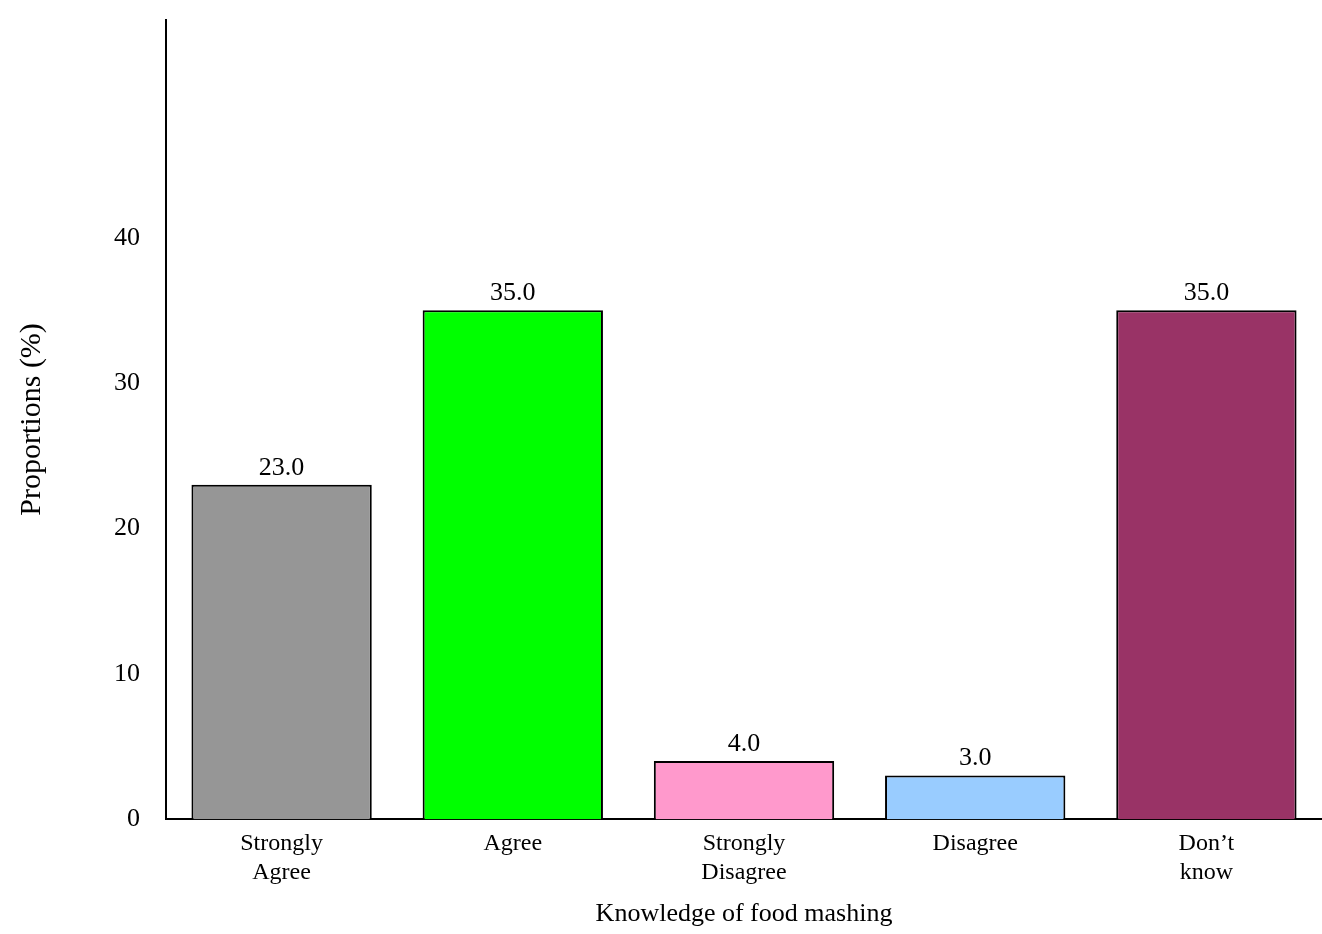 The image size is (1322, 934). I want to click on x-tick-label: Strongly Disagree, so click(744, 856).